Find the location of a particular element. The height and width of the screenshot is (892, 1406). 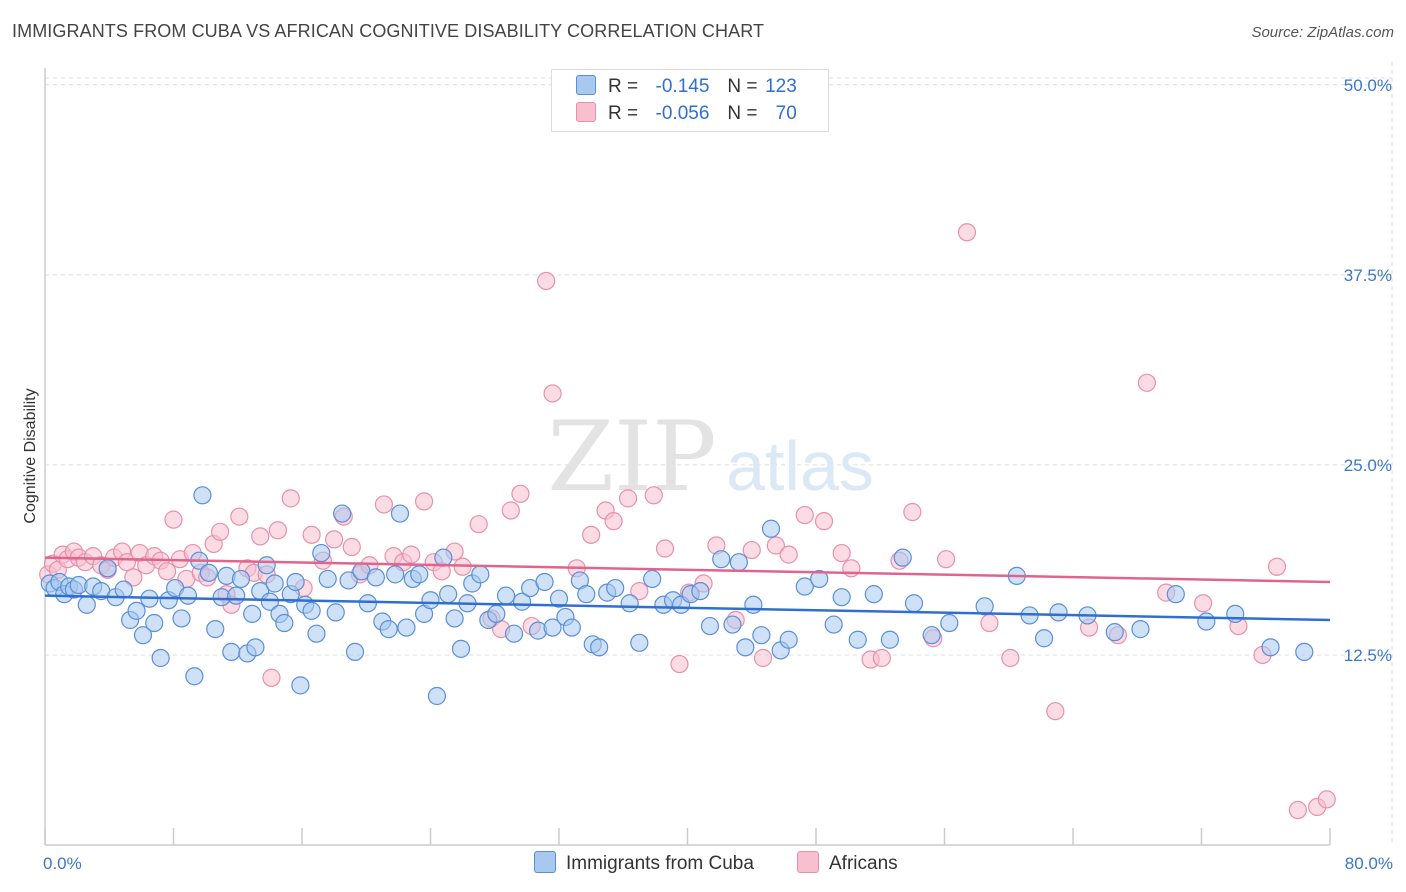

watermark-atlas: atlas is located at coordinates (800, 466).